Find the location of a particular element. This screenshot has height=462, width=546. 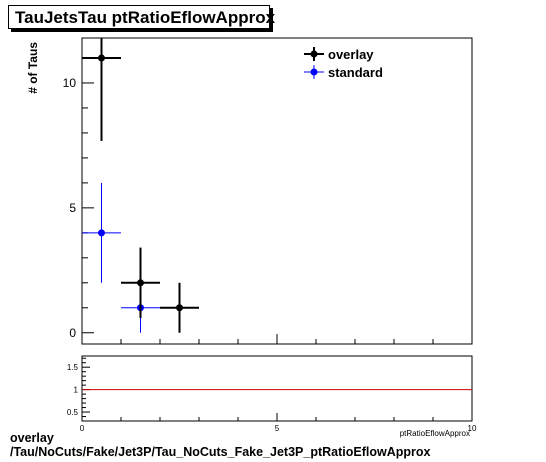

footer-line-1: overlay is located at coordinates (32, 438).